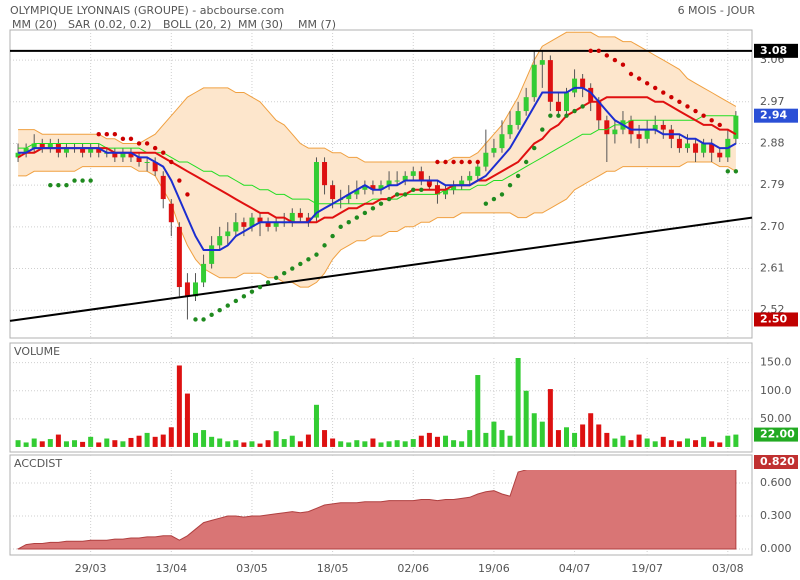 This screenshot has height=580, width=800. I want to click on panel-title: VOLUME, so click(37, 351).